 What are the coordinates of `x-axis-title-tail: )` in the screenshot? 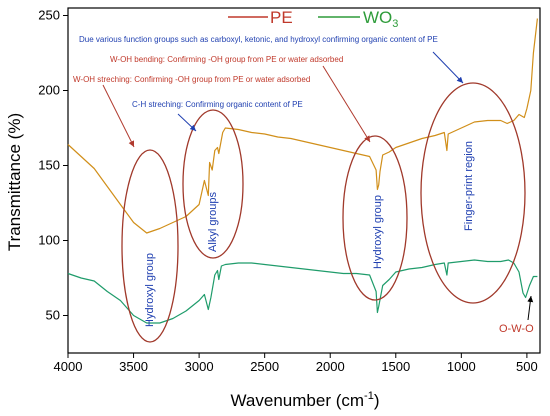 It's located at (377, 400).